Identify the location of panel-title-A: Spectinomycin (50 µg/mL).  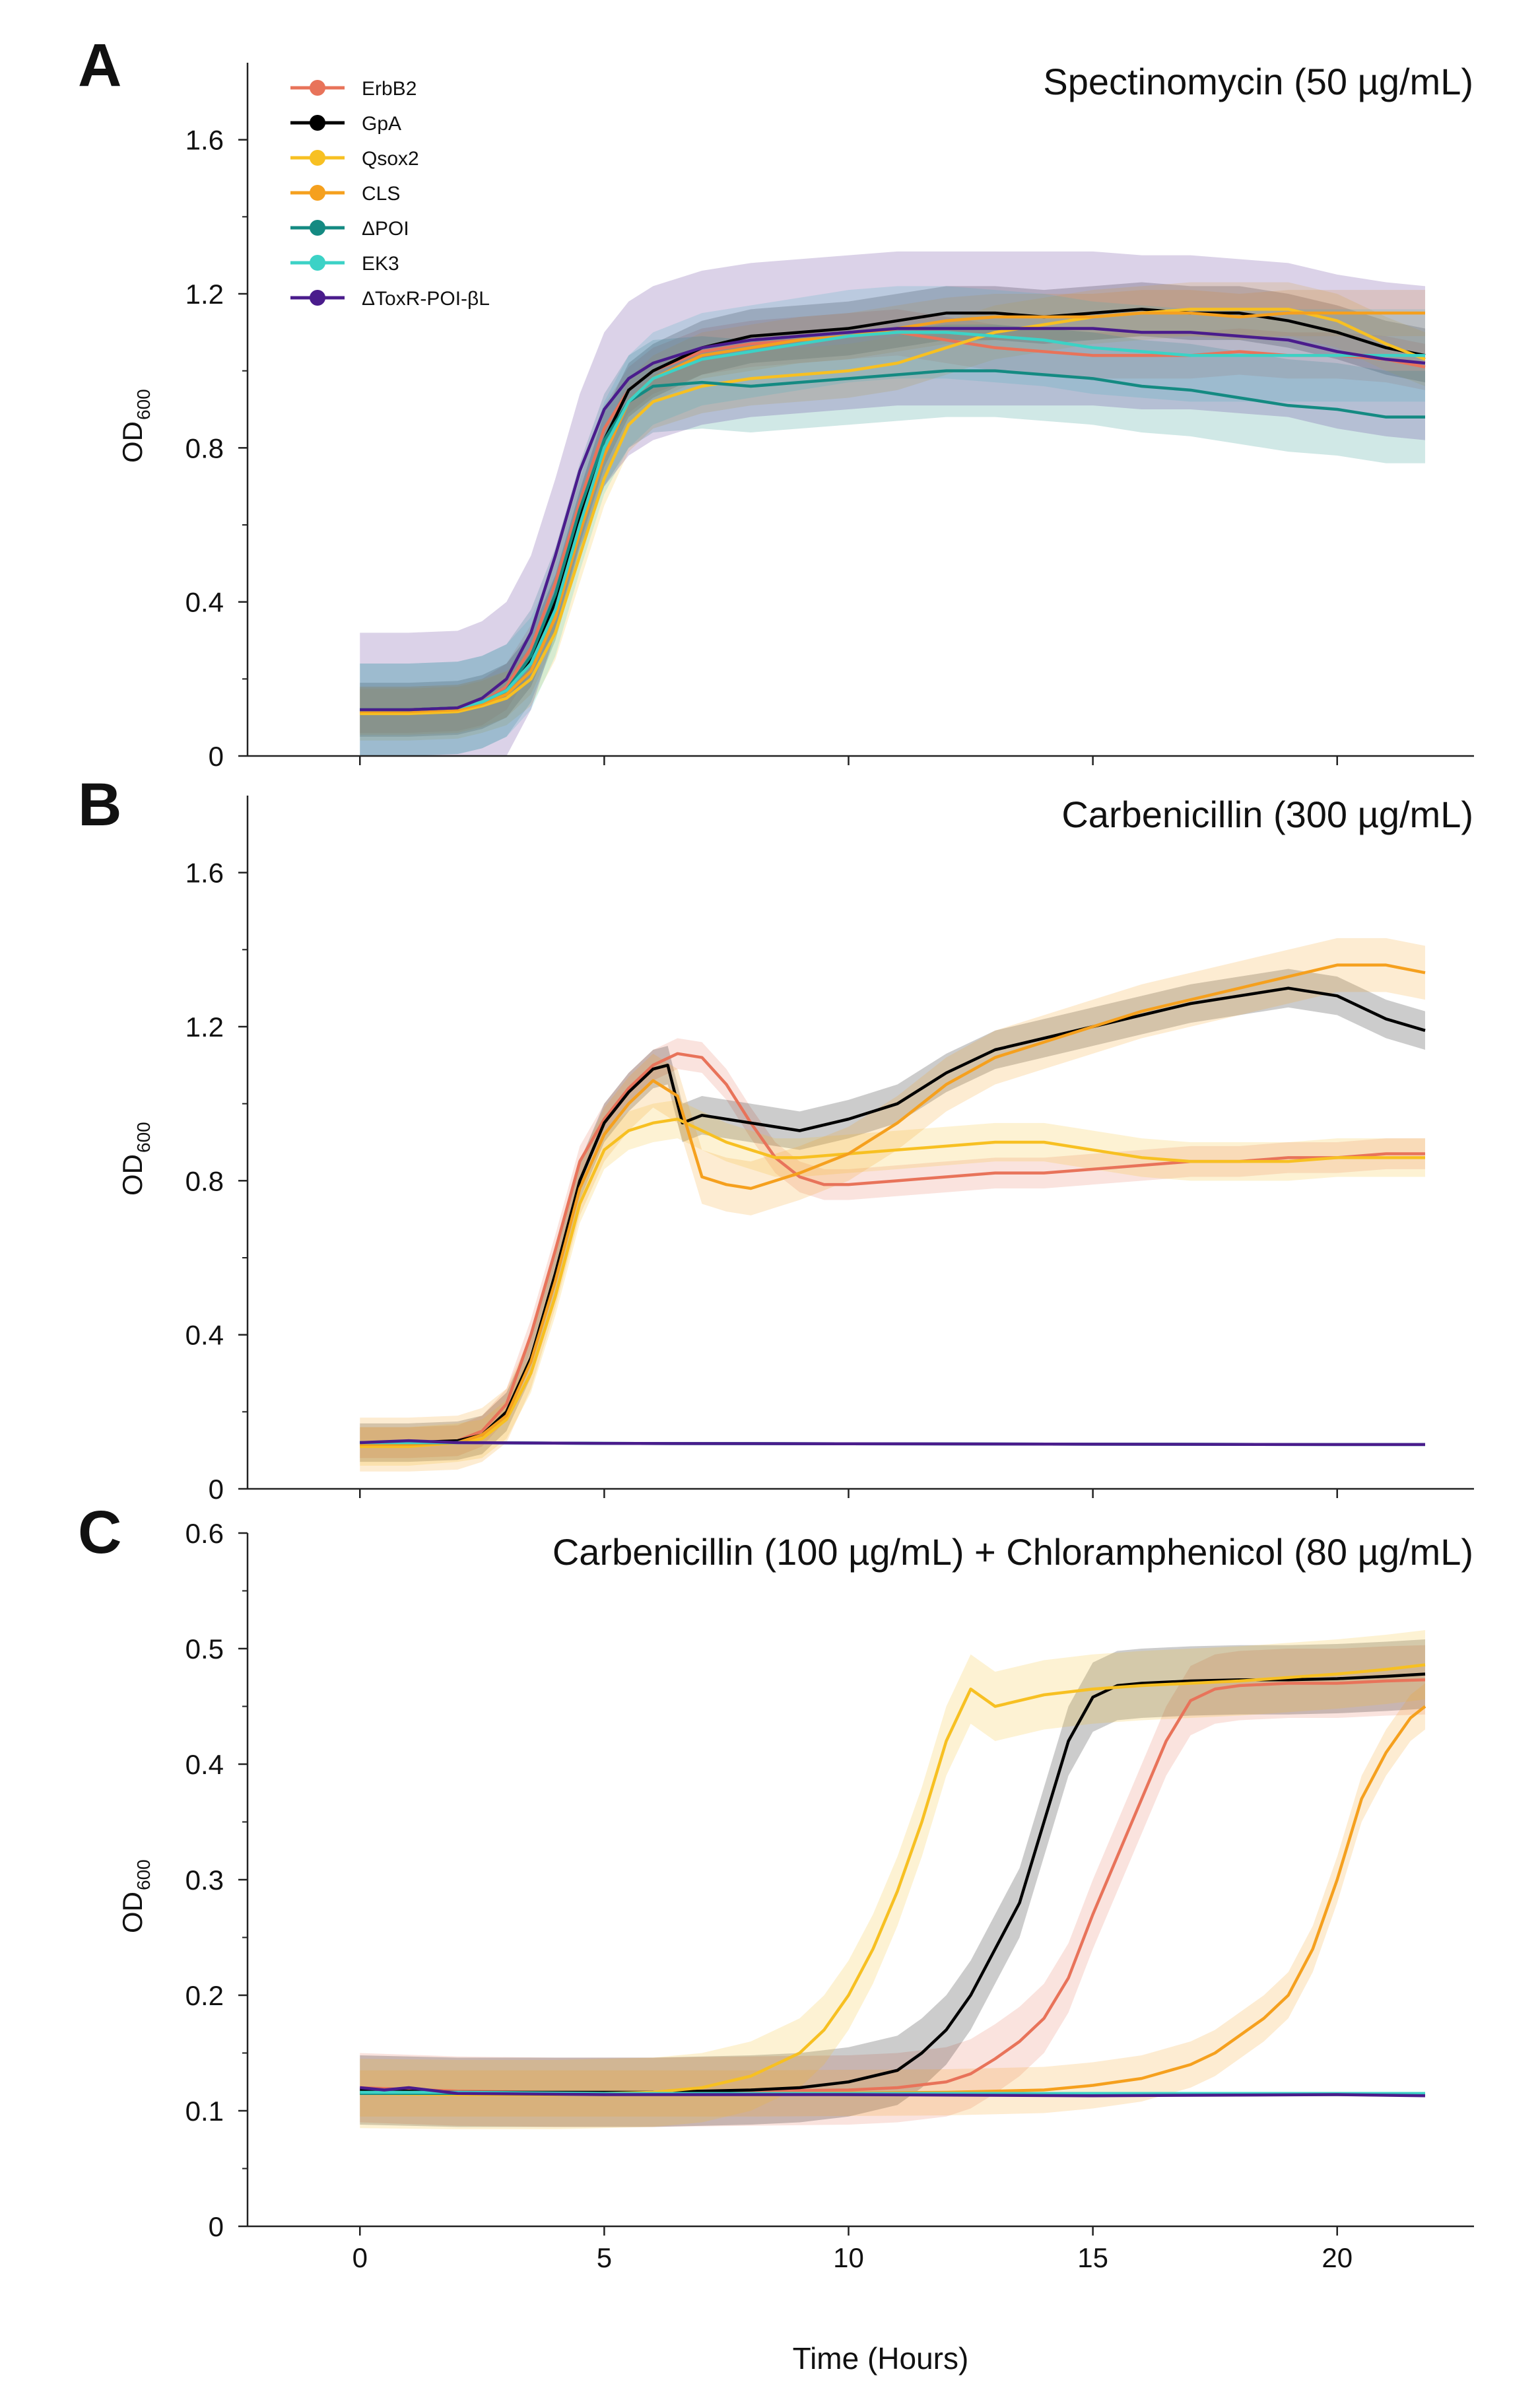
(1258, 81).